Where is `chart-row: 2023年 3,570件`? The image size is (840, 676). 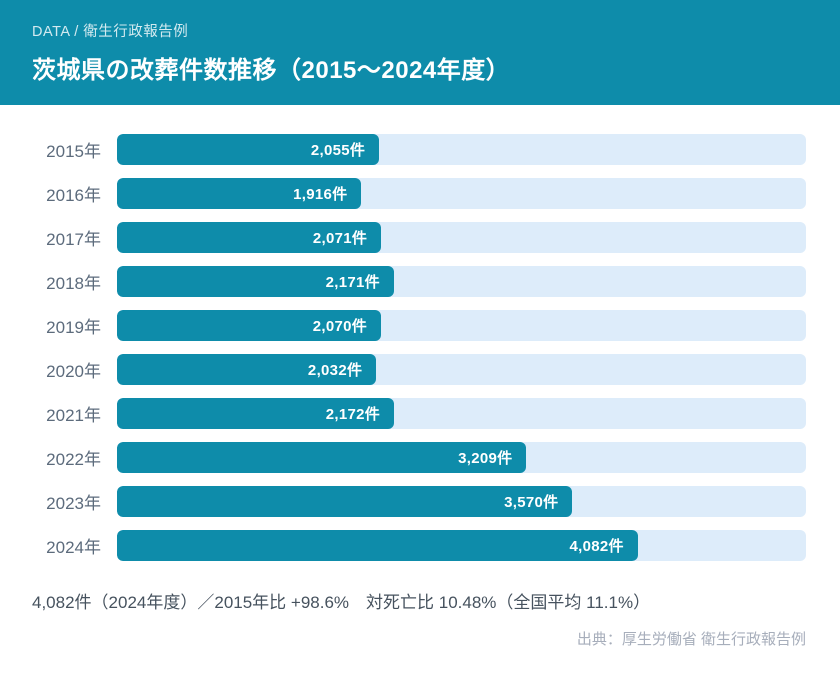
chart-row: 2023年 3,570件 is located at coordinates (420, 501).